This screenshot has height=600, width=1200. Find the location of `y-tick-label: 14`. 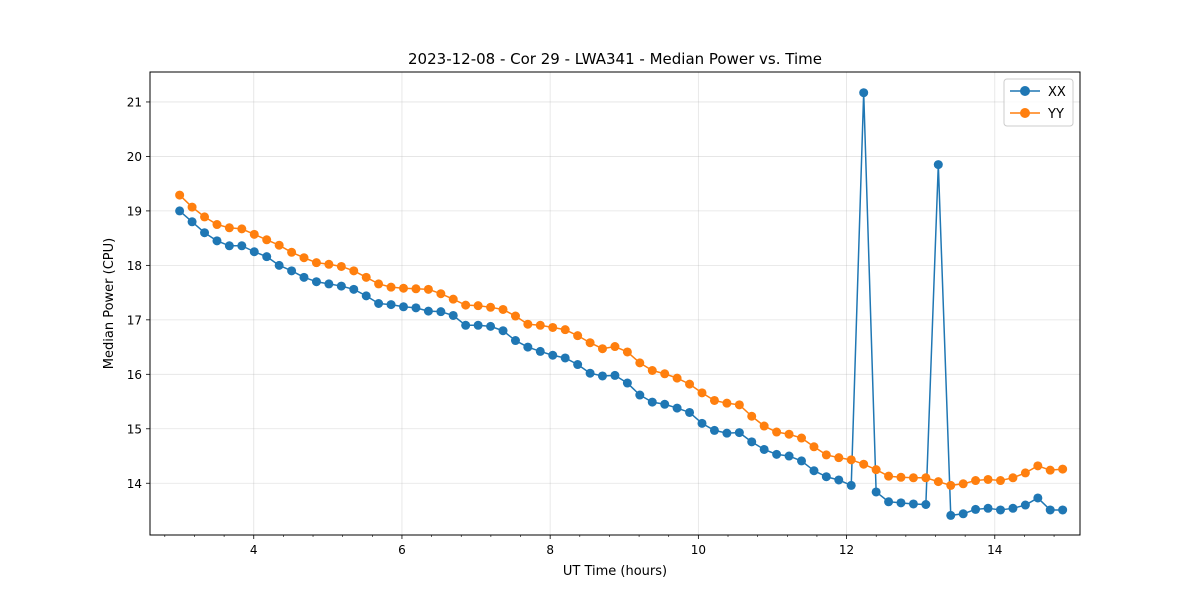

y-tick-label: 14 is located at coordinates (134, 484).